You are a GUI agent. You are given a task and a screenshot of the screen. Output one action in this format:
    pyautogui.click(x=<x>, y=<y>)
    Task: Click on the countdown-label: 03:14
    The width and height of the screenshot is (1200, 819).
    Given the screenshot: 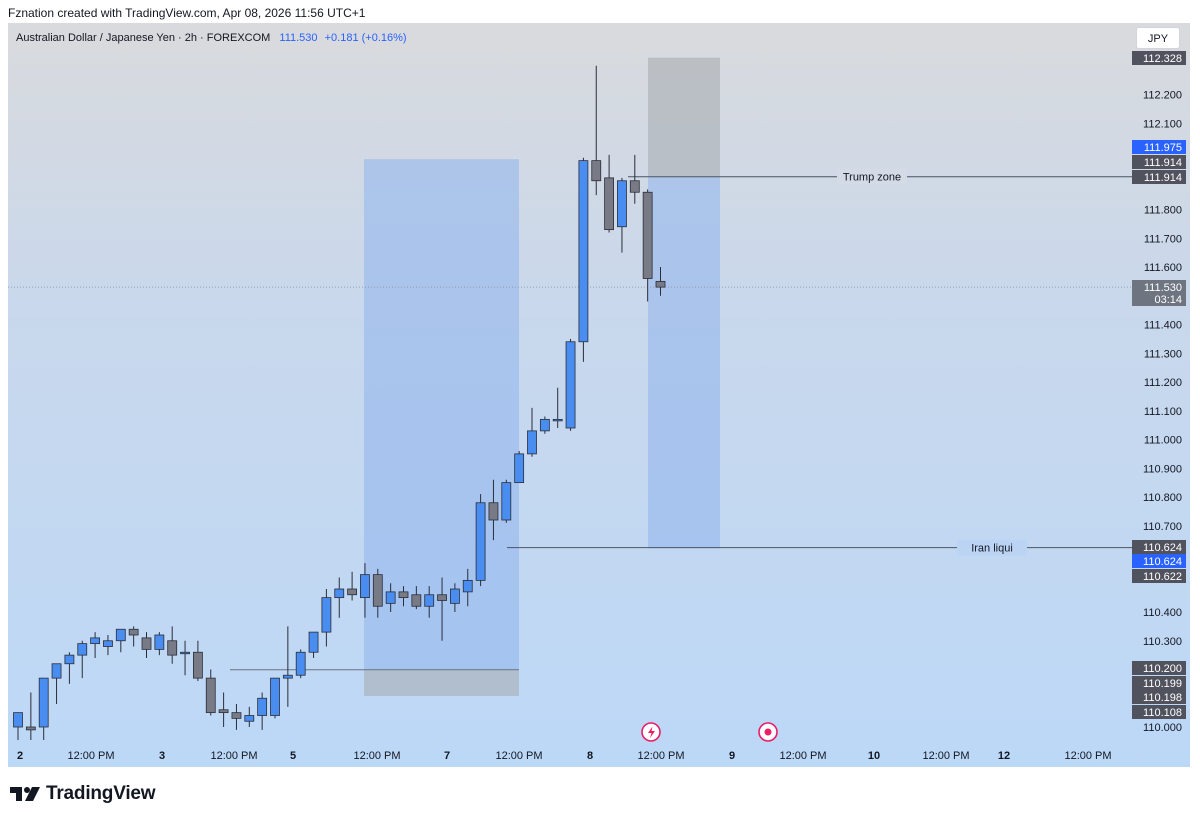 What is the action you would take?
    pyautogui.click(x=1168, y=300)
    